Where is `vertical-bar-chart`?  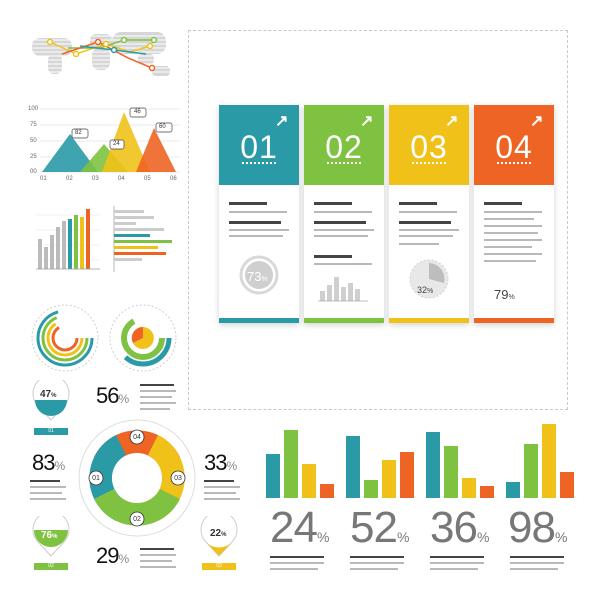
vertical-bar-chart is located at coordinates (68, 239).